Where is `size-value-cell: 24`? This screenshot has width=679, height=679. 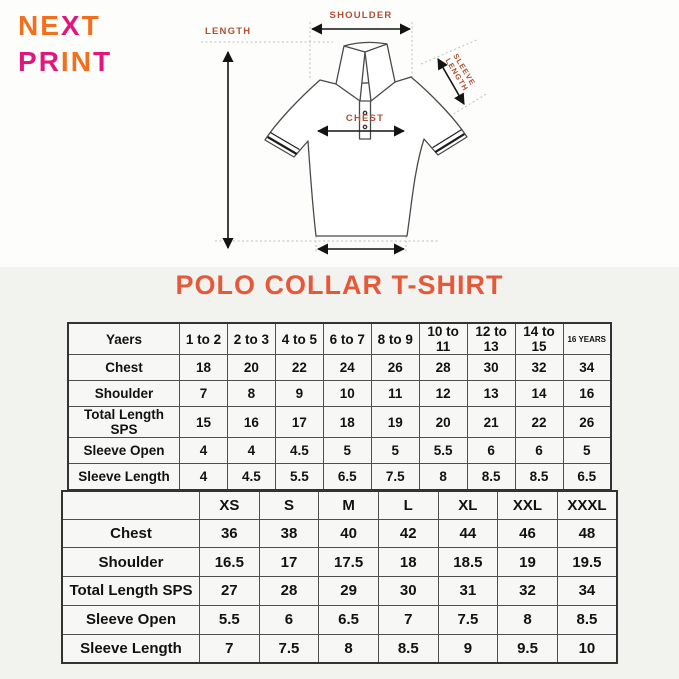 size-value-cell: 24 is located at coordinates (347, 367).